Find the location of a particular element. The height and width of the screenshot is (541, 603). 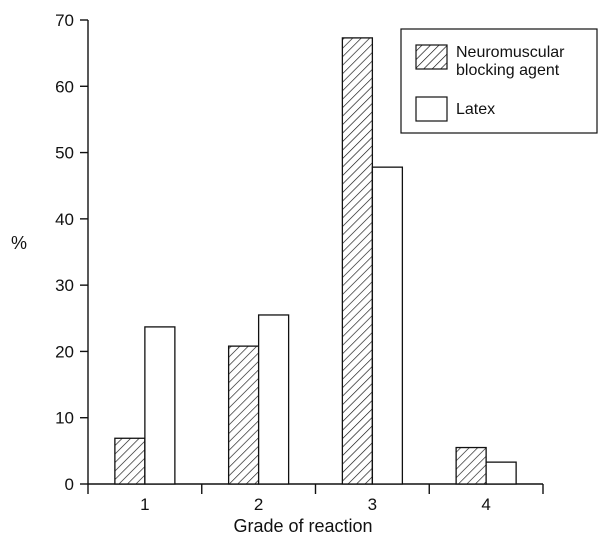

legend-swatch-latex is located at coordinates (431, 109).